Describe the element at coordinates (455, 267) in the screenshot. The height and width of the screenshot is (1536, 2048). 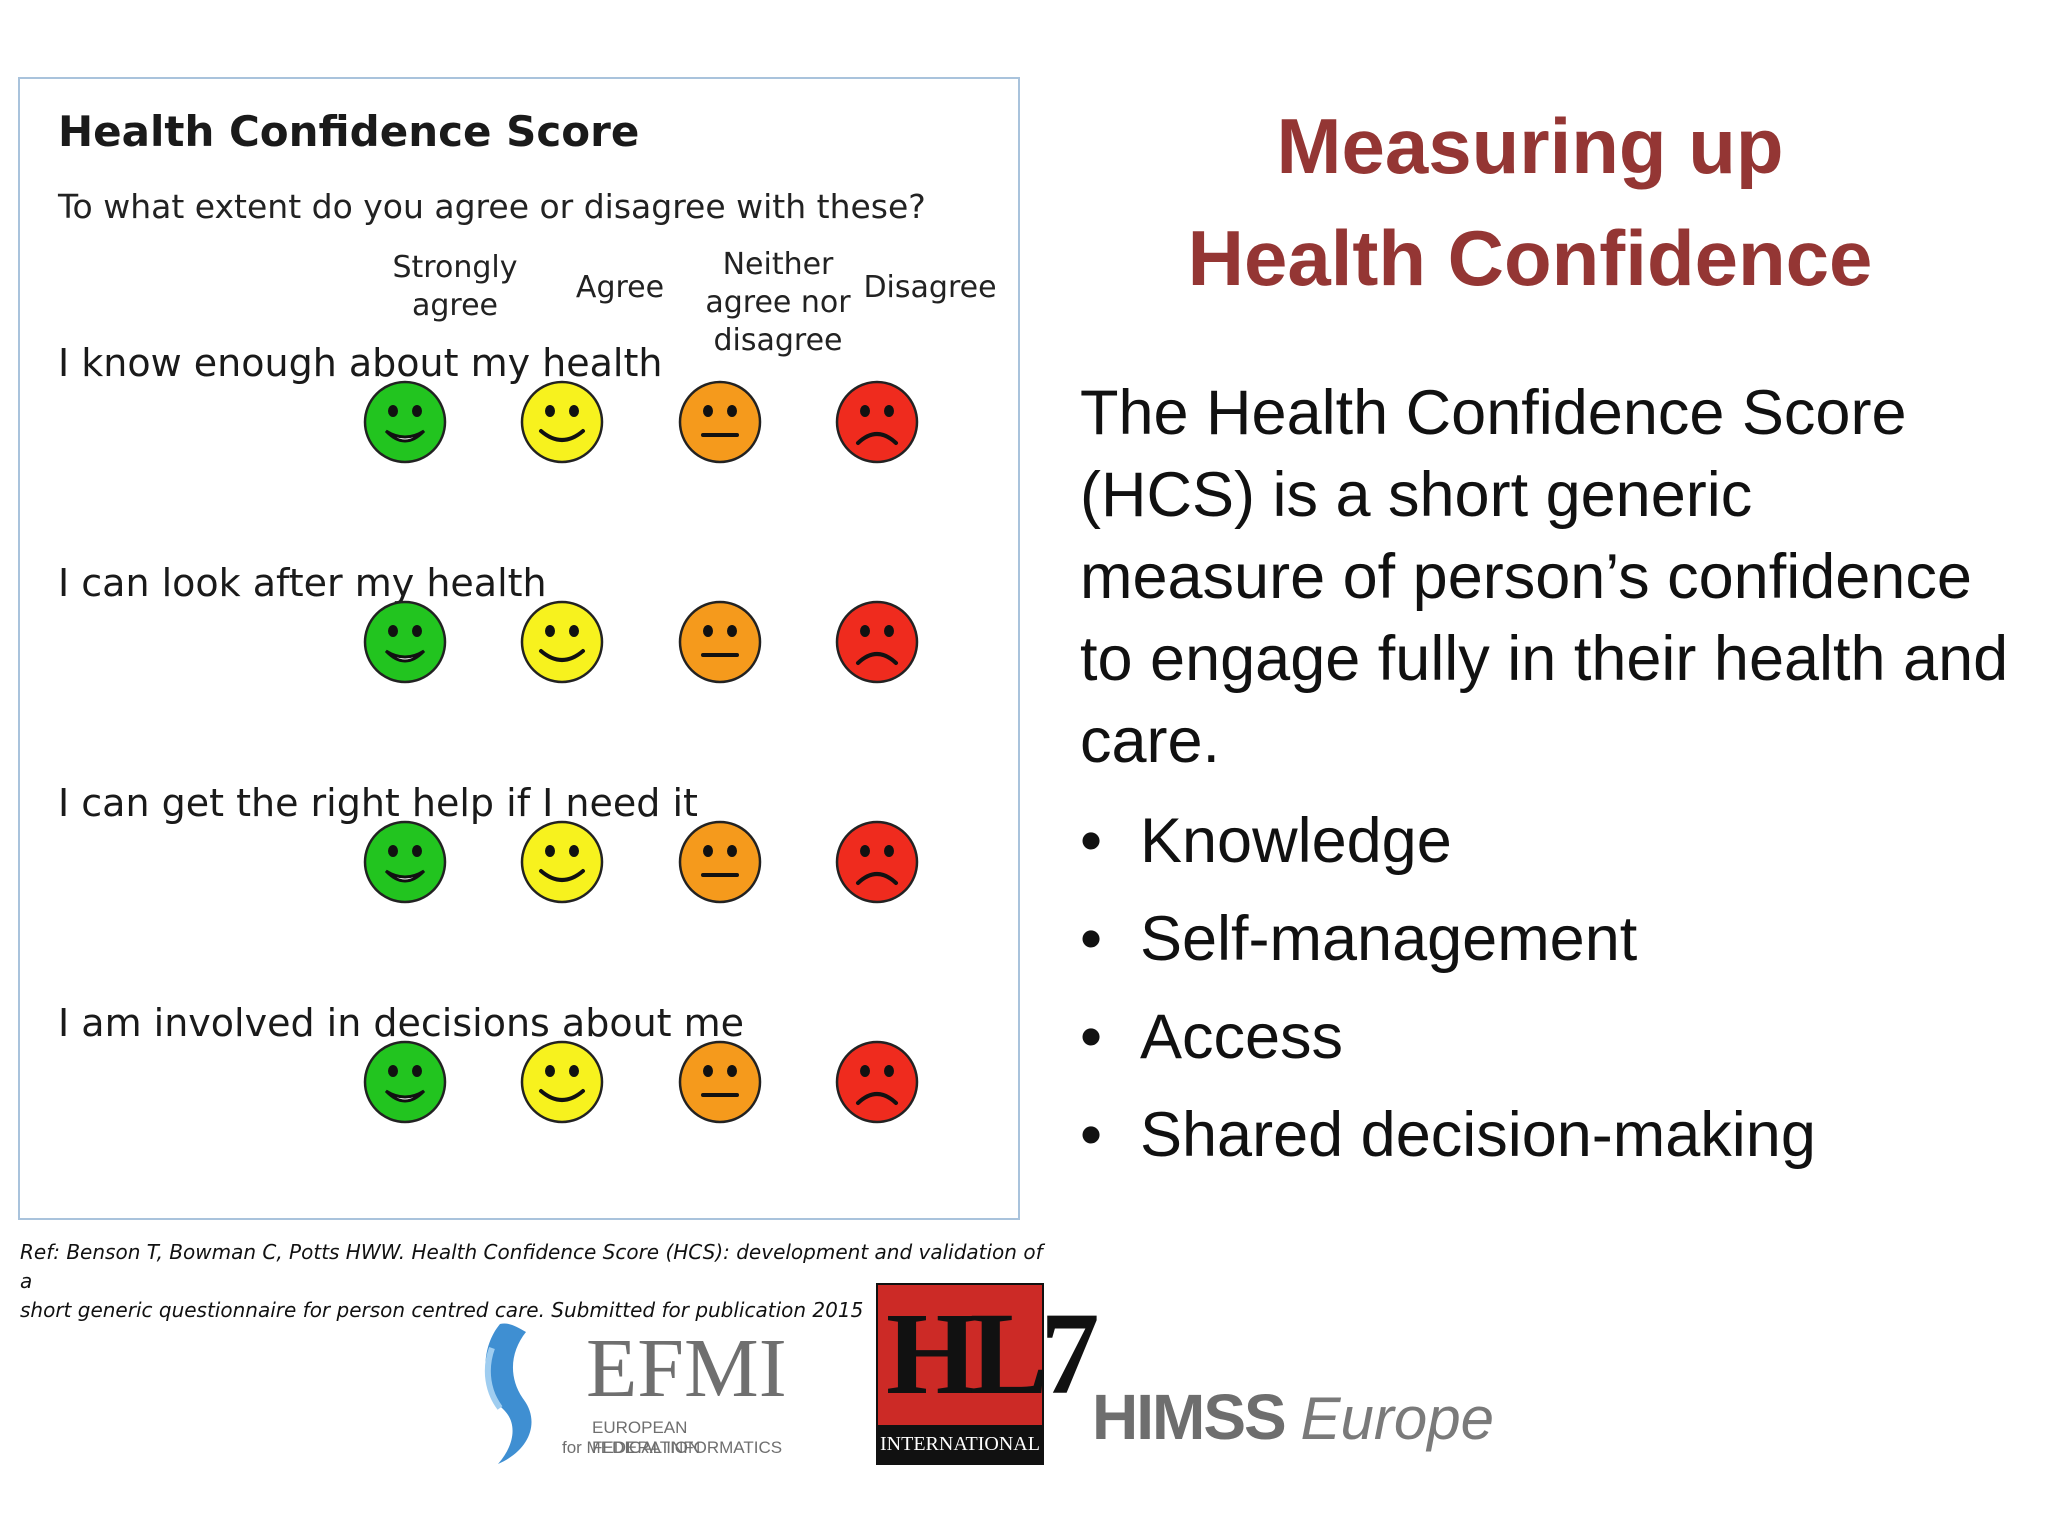
I see `column-header-line: Strongly` at that location.